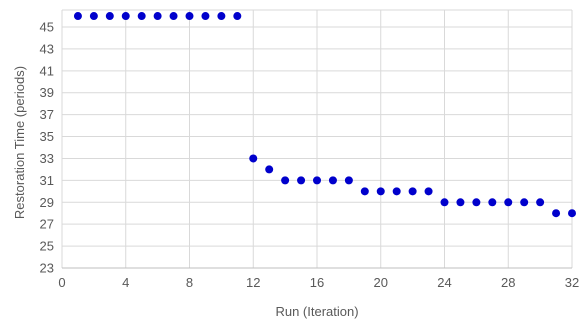  Describe the element at coordinates (47, 246) in the screenshot. I see `y-tick-label: 25` at that location.